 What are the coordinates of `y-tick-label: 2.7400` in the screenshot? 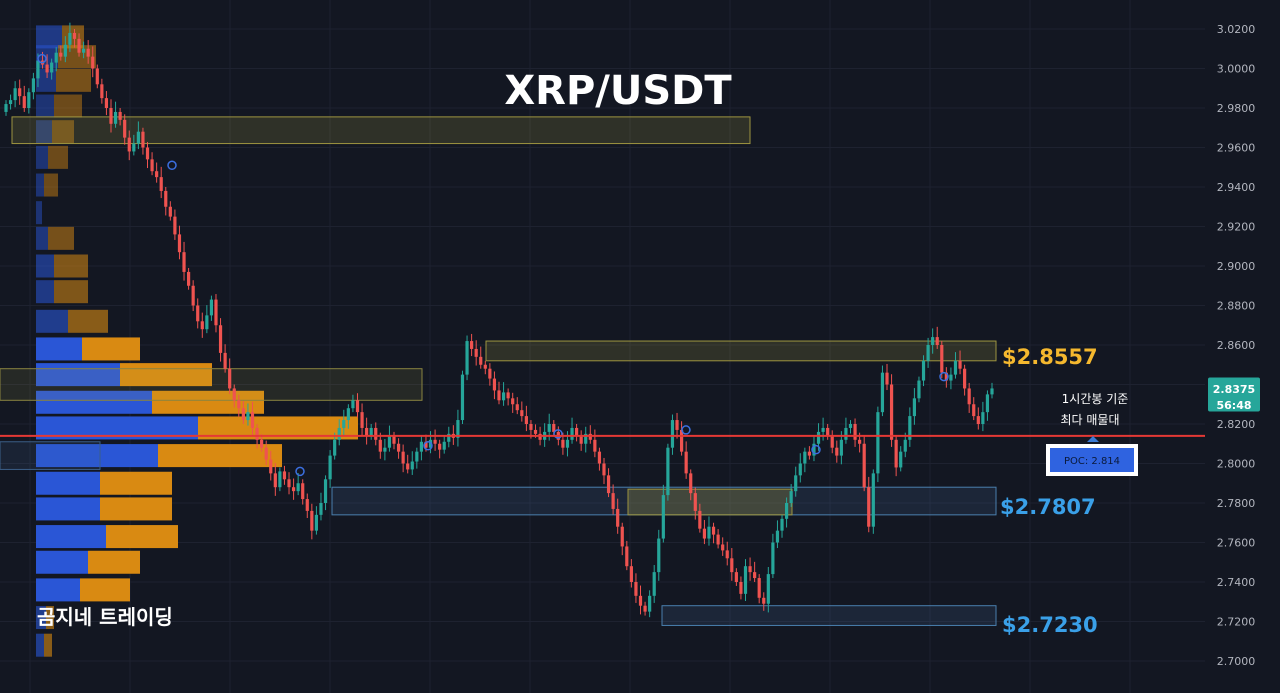 It's located at (1236, 582).